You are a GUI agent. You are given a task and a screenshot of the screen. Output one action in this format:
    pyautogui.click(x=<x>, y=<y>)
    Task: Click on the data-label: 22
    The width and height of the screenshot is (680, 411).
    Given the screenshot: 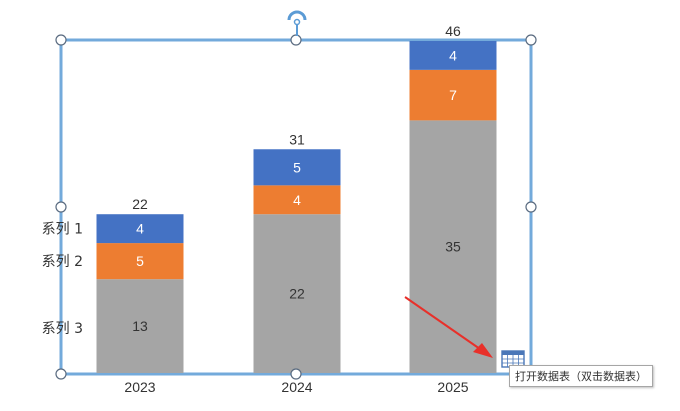 What is the action you would take?
    pyautogui.click(x=297, y=294)
    